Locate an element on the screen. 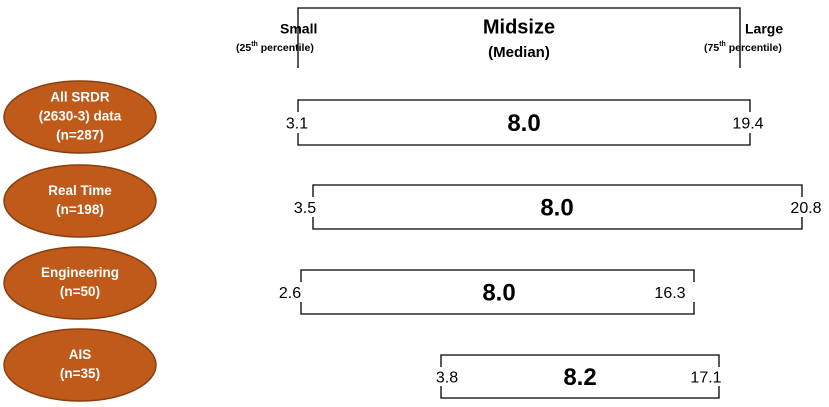  large-label: Large is located at coordinates (764, 29).